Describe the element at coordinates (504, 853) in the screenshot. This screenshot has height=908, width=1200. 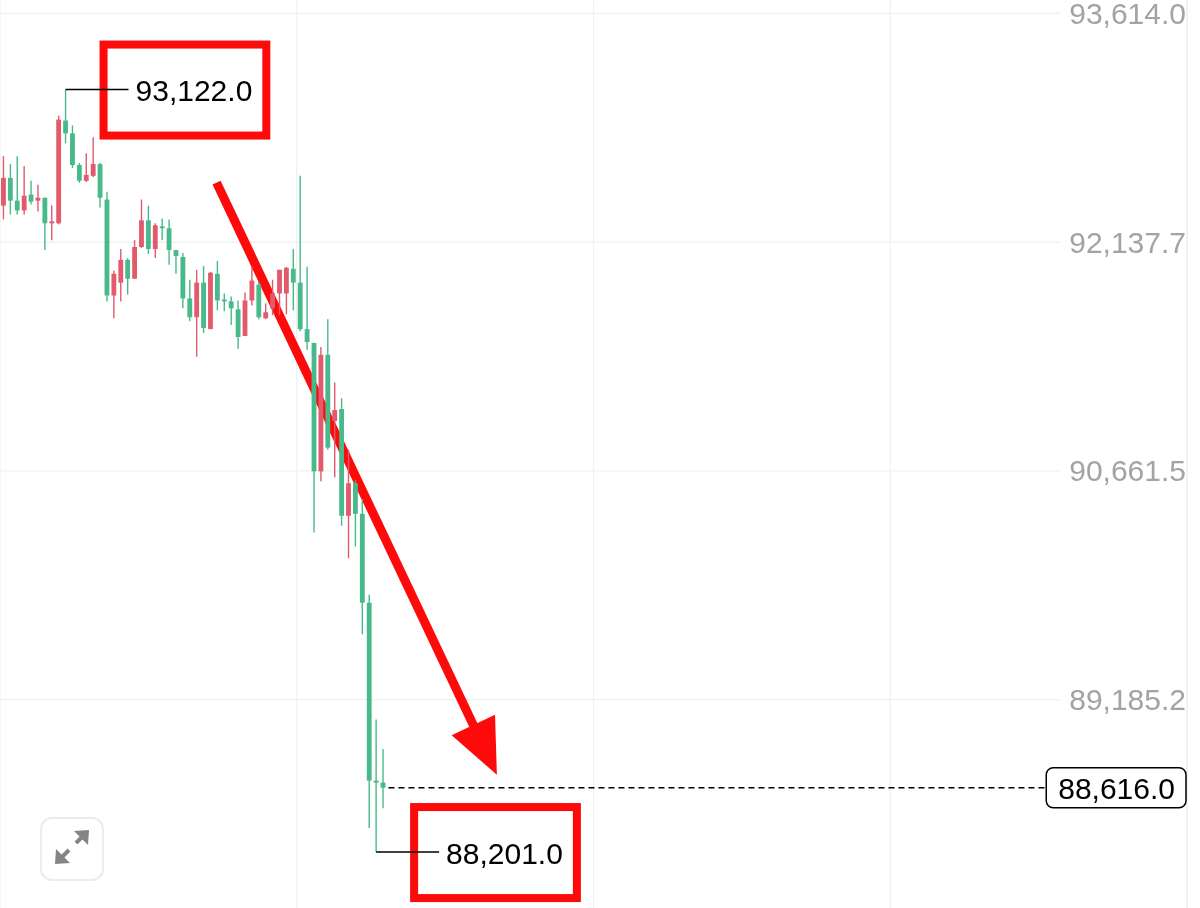
I see `annotation: 88,201.0` at that location.